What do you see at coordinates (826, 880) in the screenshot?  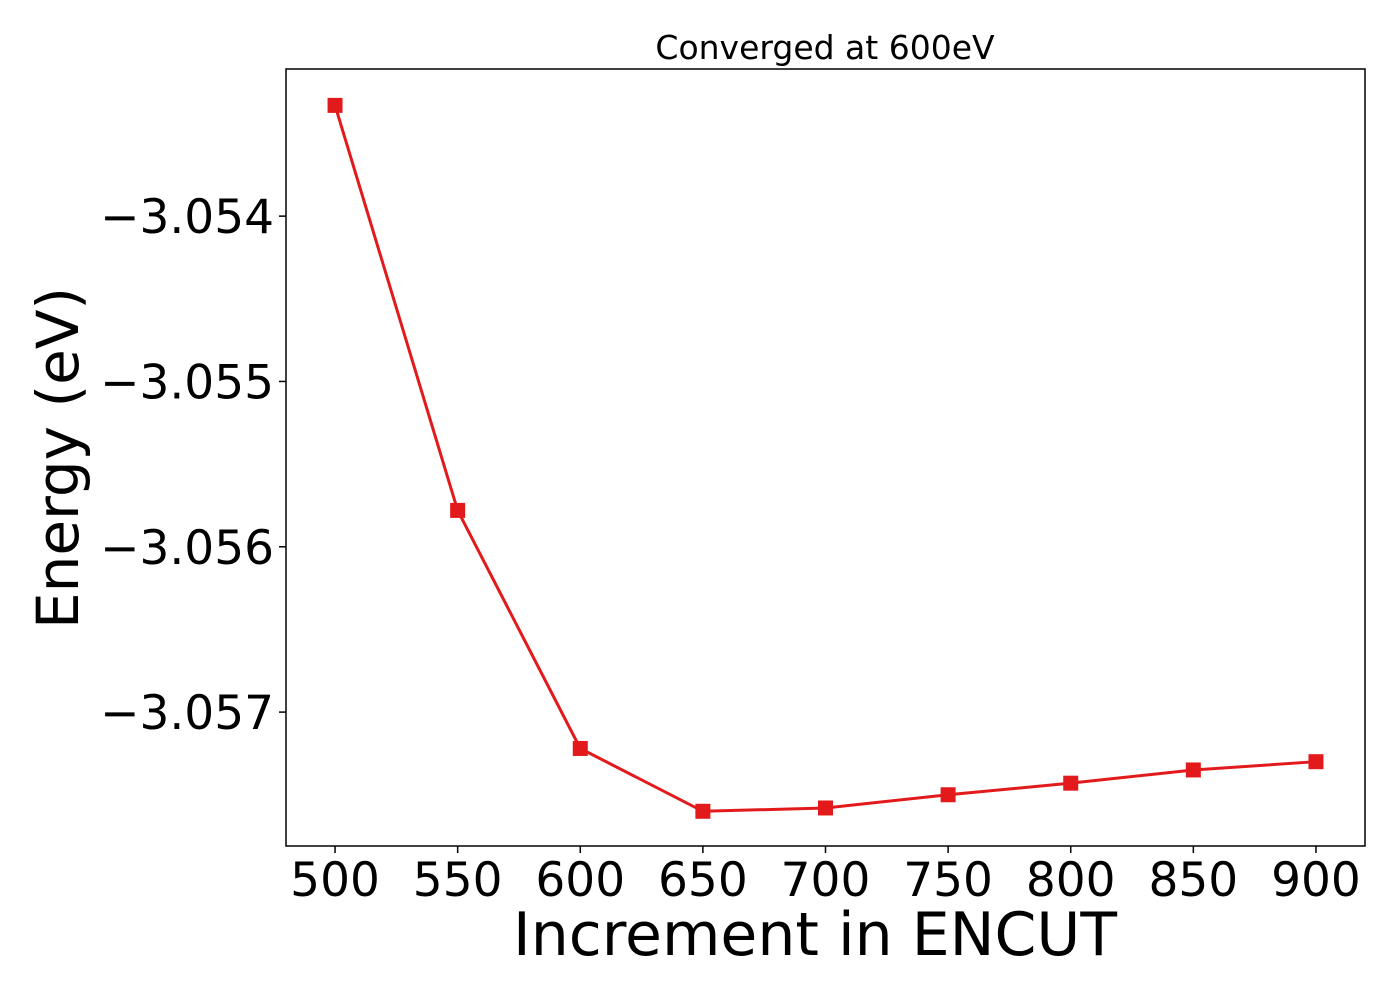 I see `x-tick-label: 700` at bounding box center [826, 880].